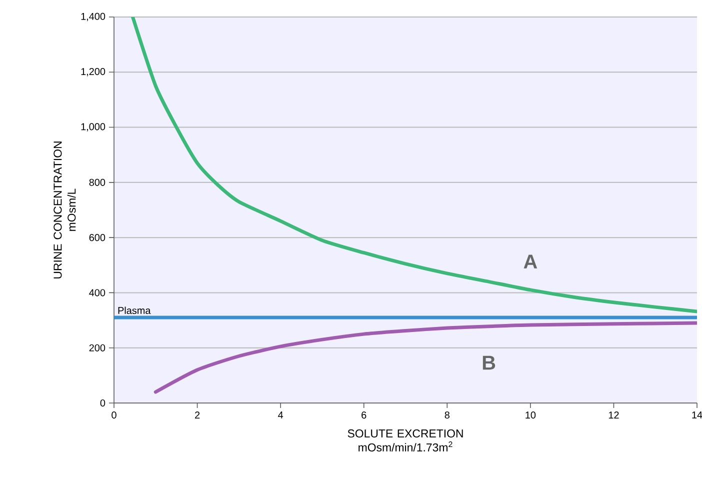  What do you see at coordinates (65, 210) in the screenshot?
I see `y-axis-title: URINE CONCENTRATION mOsm/L` at bounding box center [65, 210].